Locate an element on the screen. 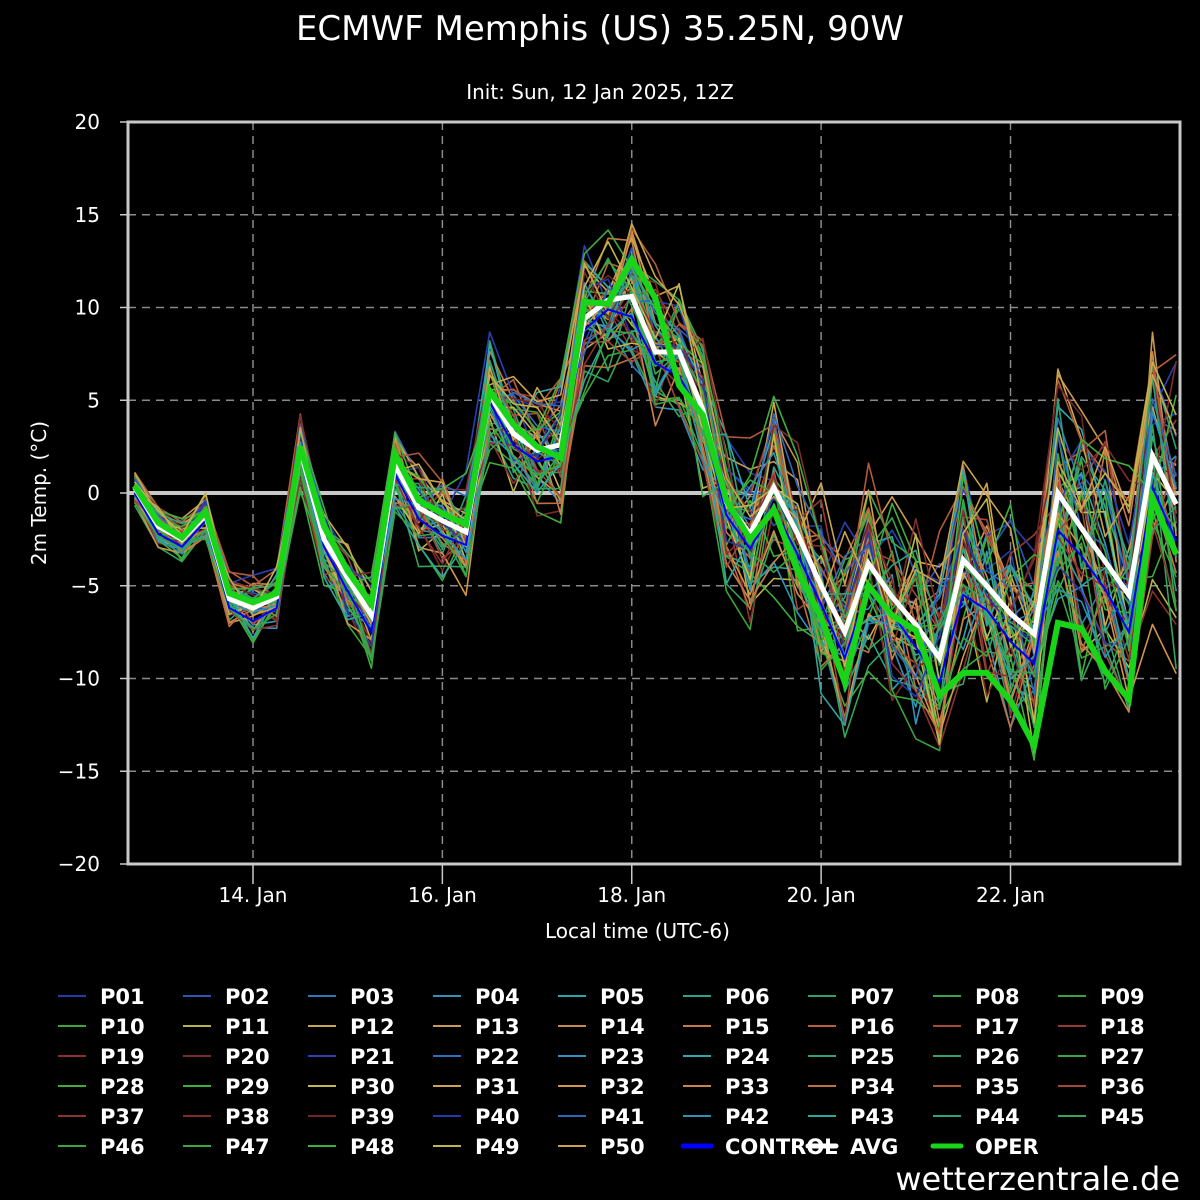 Image resolution: width=1200 pixels, height=1200 pixels. legend-item: P11 is located at coordinates (226, 1027).